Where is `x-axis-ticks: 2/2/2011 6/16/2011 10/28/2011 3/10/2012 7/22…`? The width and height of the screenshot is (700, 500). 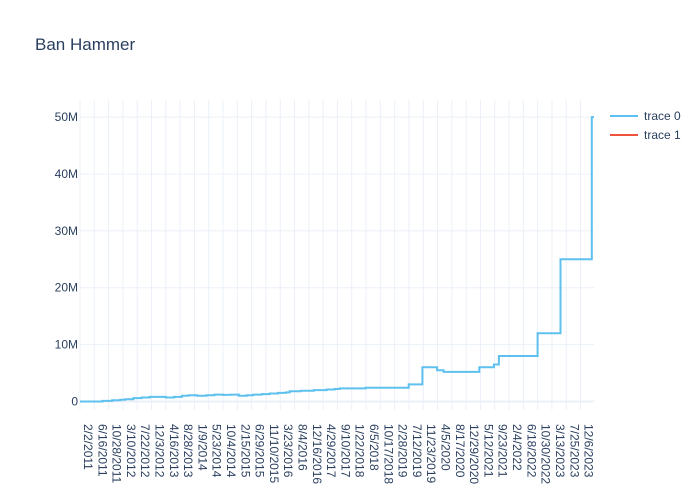
x-axis-ticks: 2/2/2011 6/16/2011 10/28/2011 3/10/2012 7/22… is located at coordinates (338, 454).